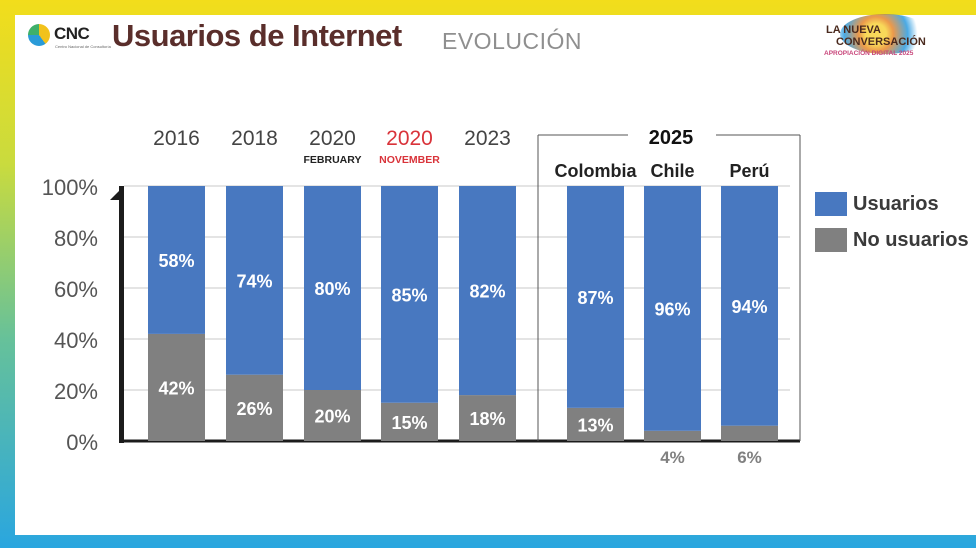  I want to click on y-axis-cap, so click(117, 193).